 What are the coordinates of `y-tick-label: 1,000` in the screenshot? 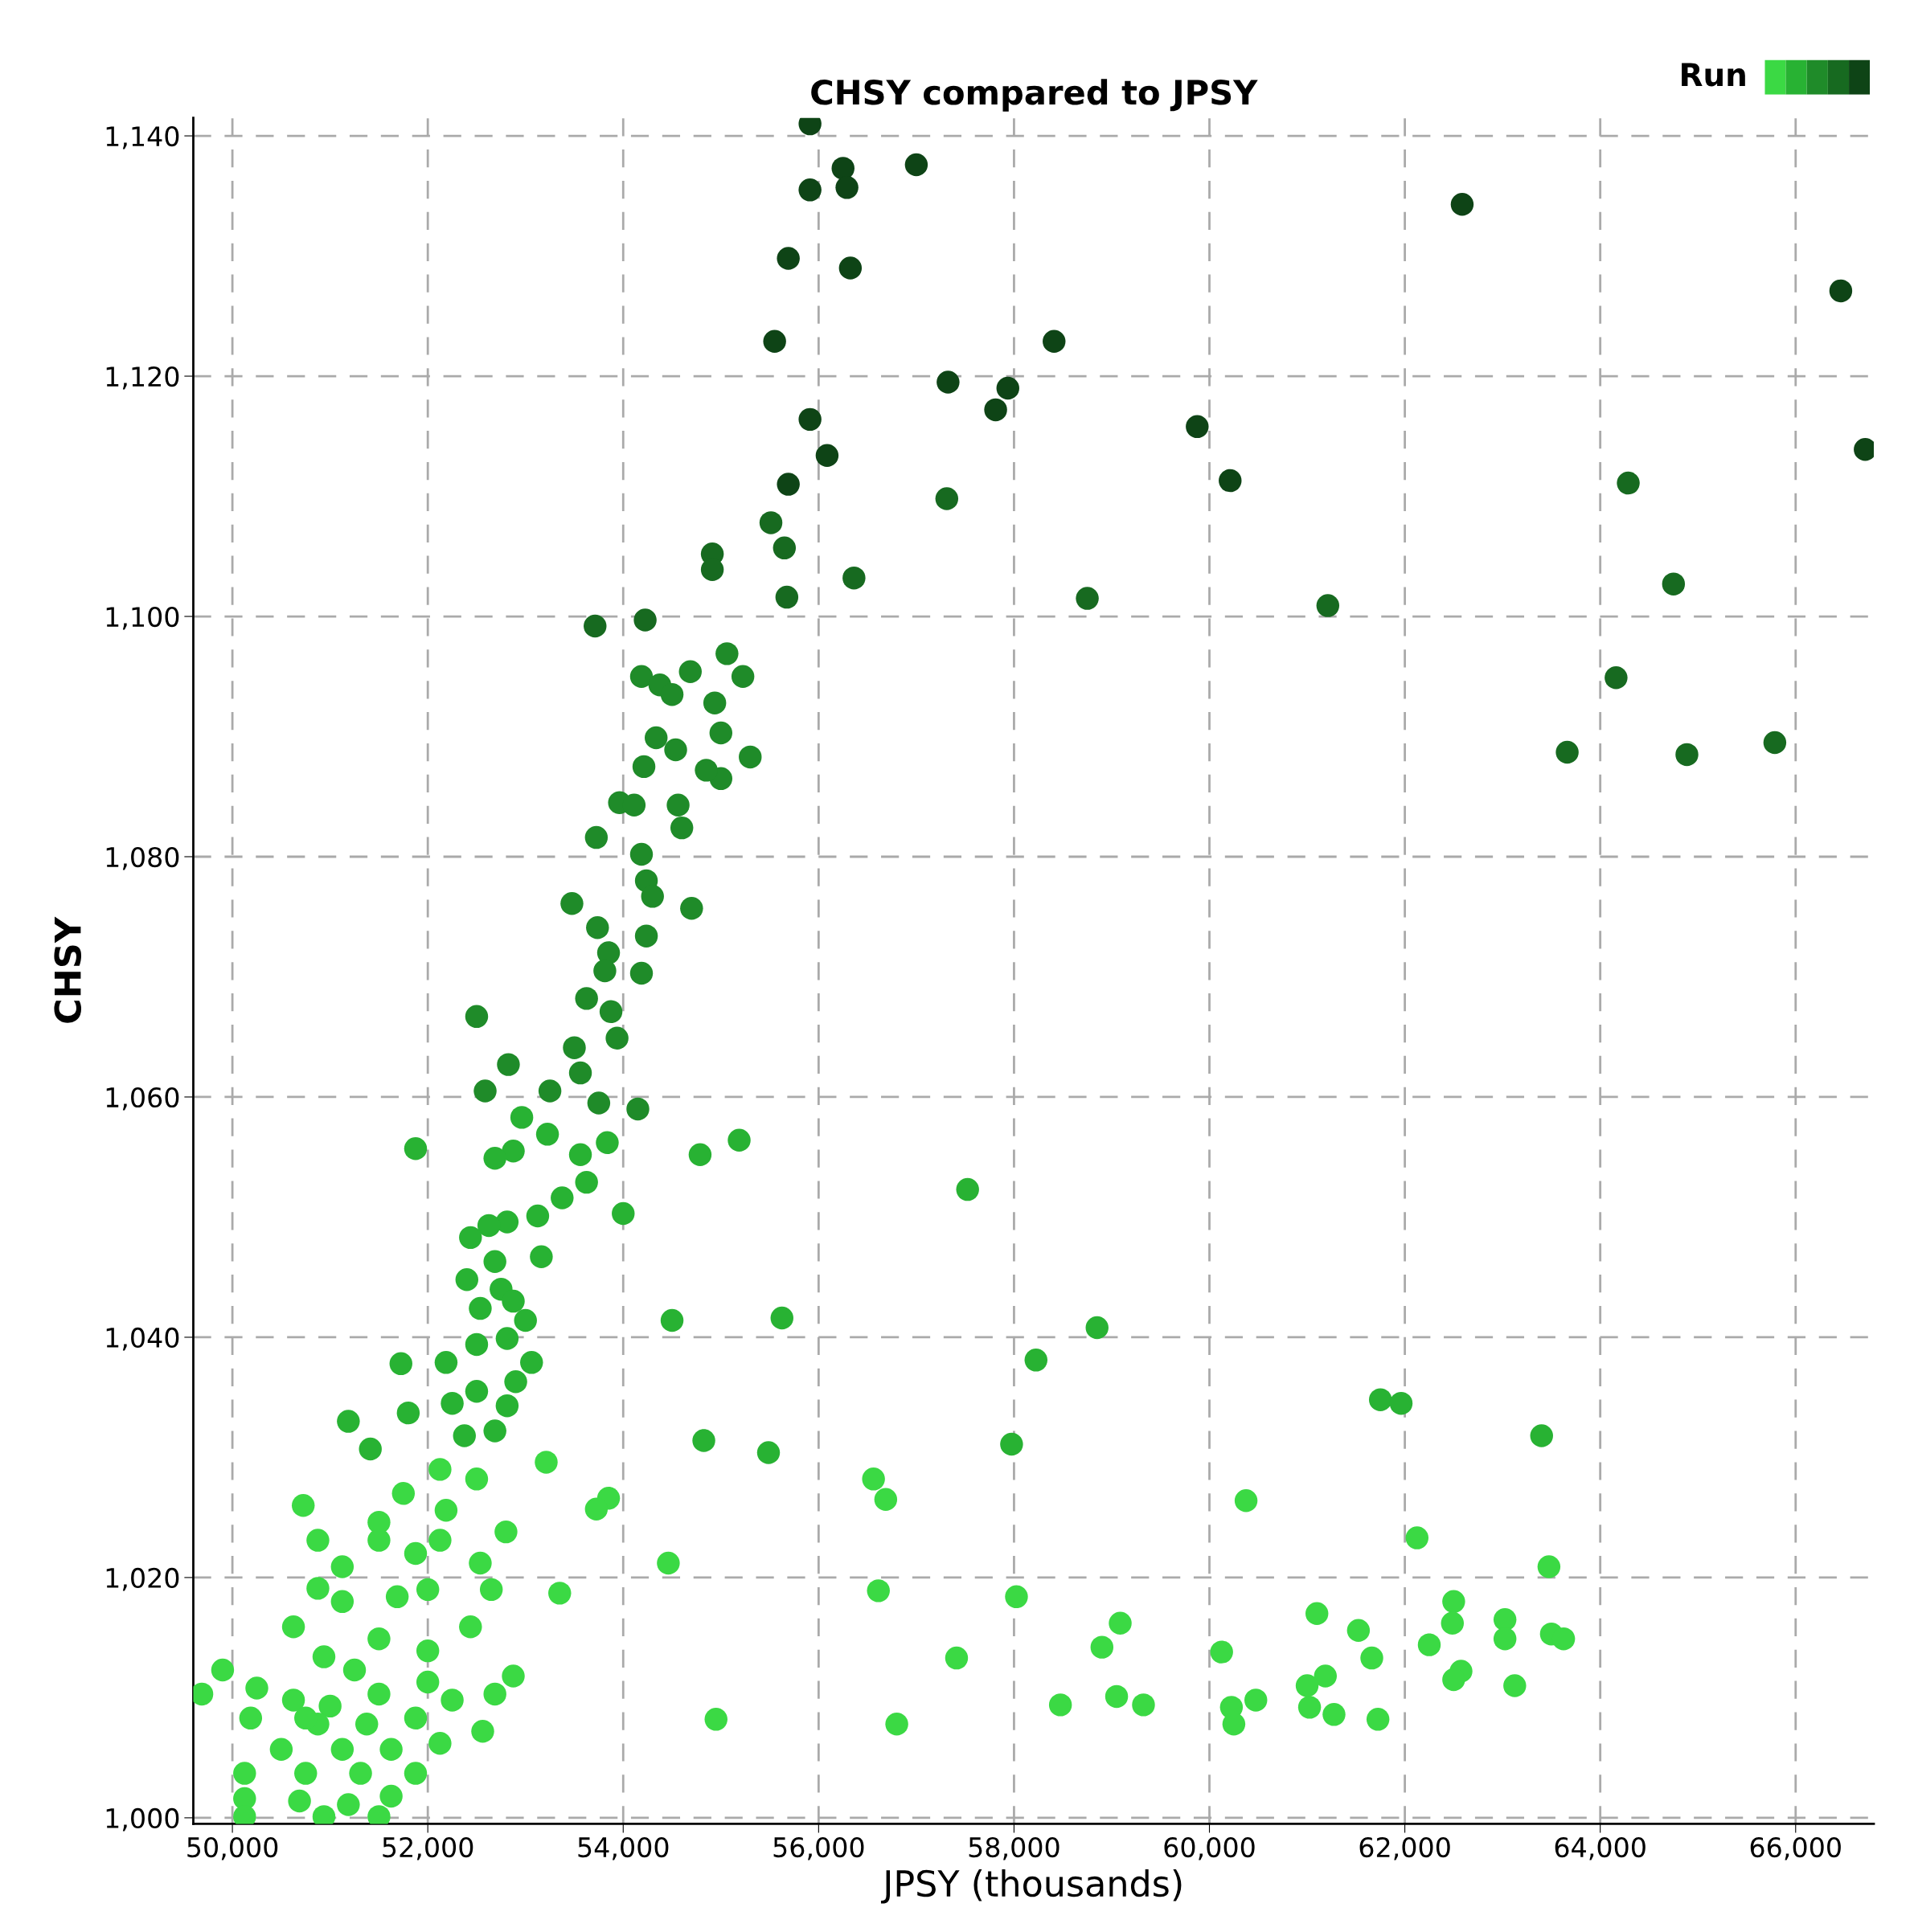 It's located at (142, 1819).